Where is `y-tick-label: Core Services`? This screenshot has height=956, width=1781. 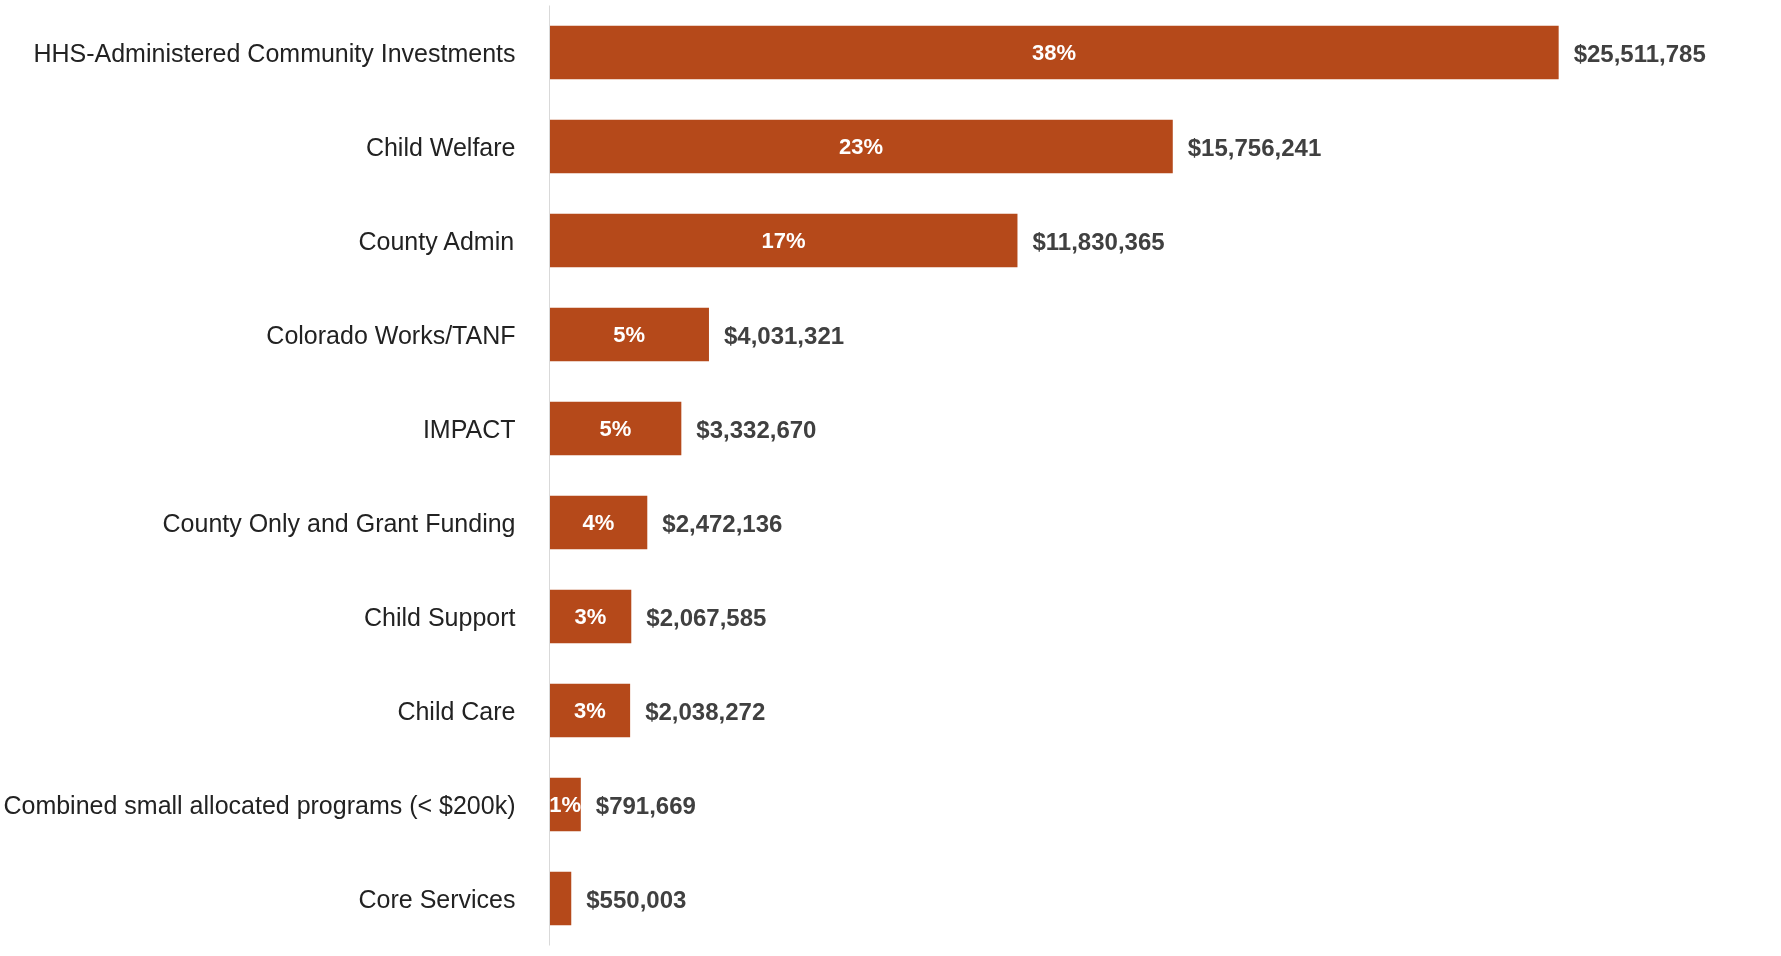
y-tick-label: Core Services is located at coordinates (437, 898).